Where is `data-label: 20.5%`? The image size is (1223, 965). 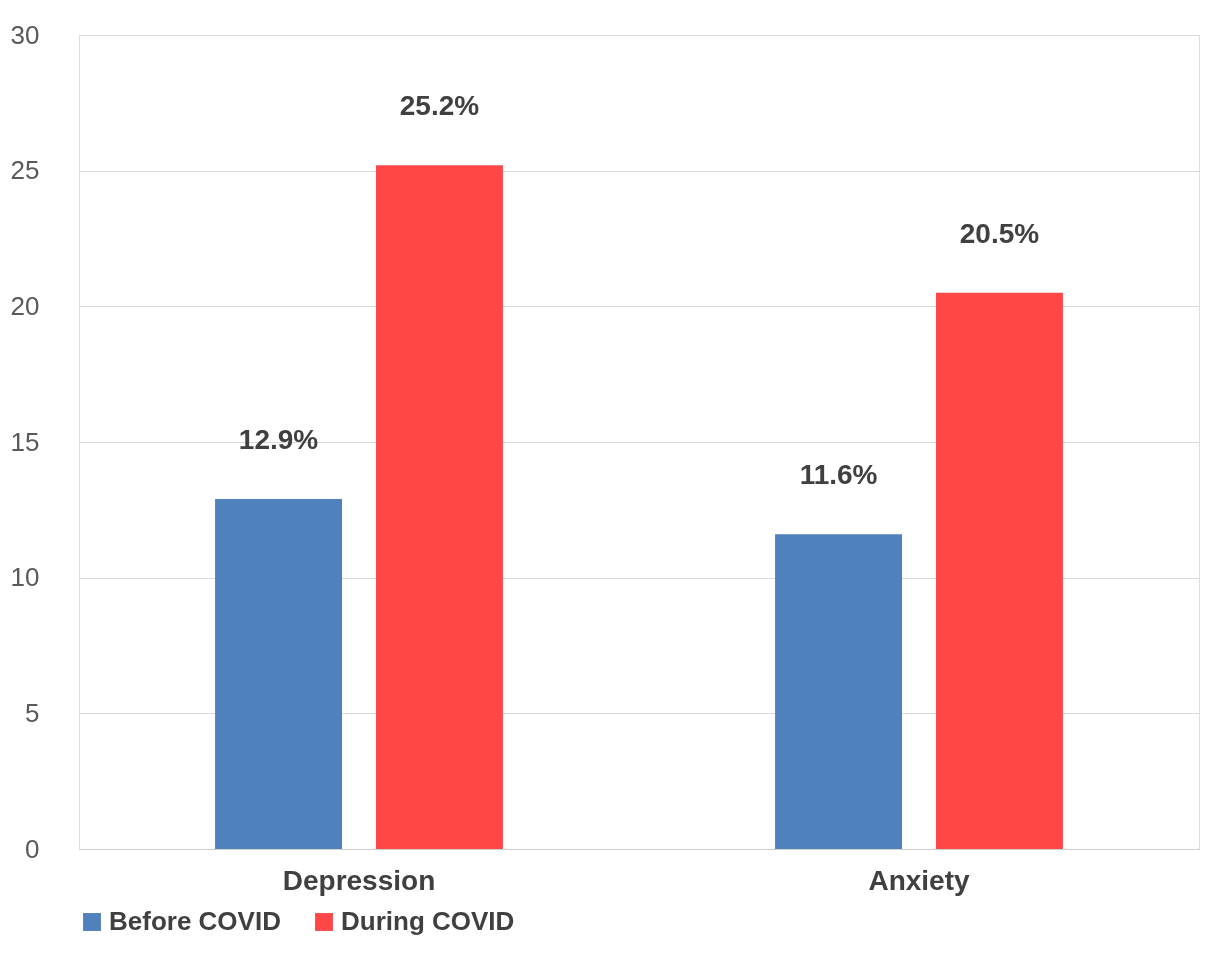 data-label: 20.5% is located at coordinates (999, 233).